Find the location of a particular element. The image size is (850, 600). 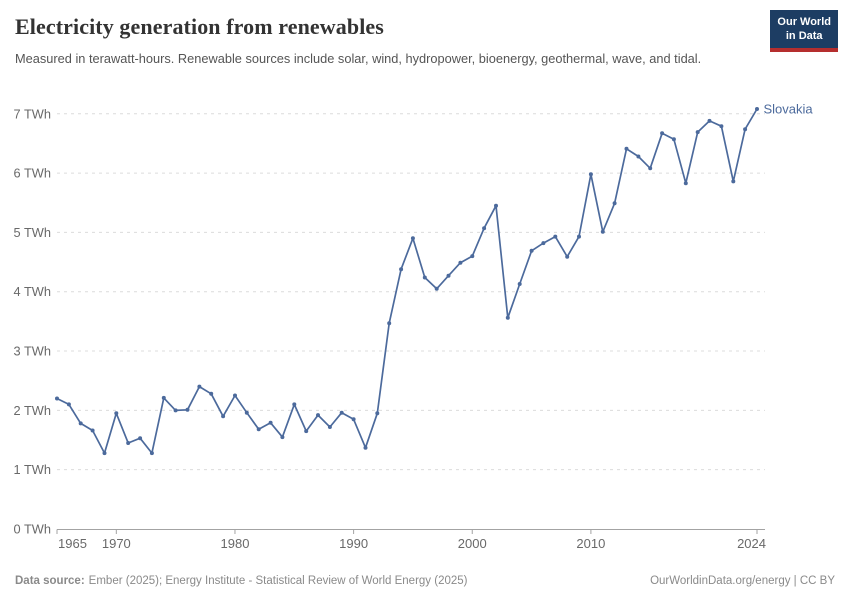

y-tick-label: 3 TWh is located at coordinates (32, 351).